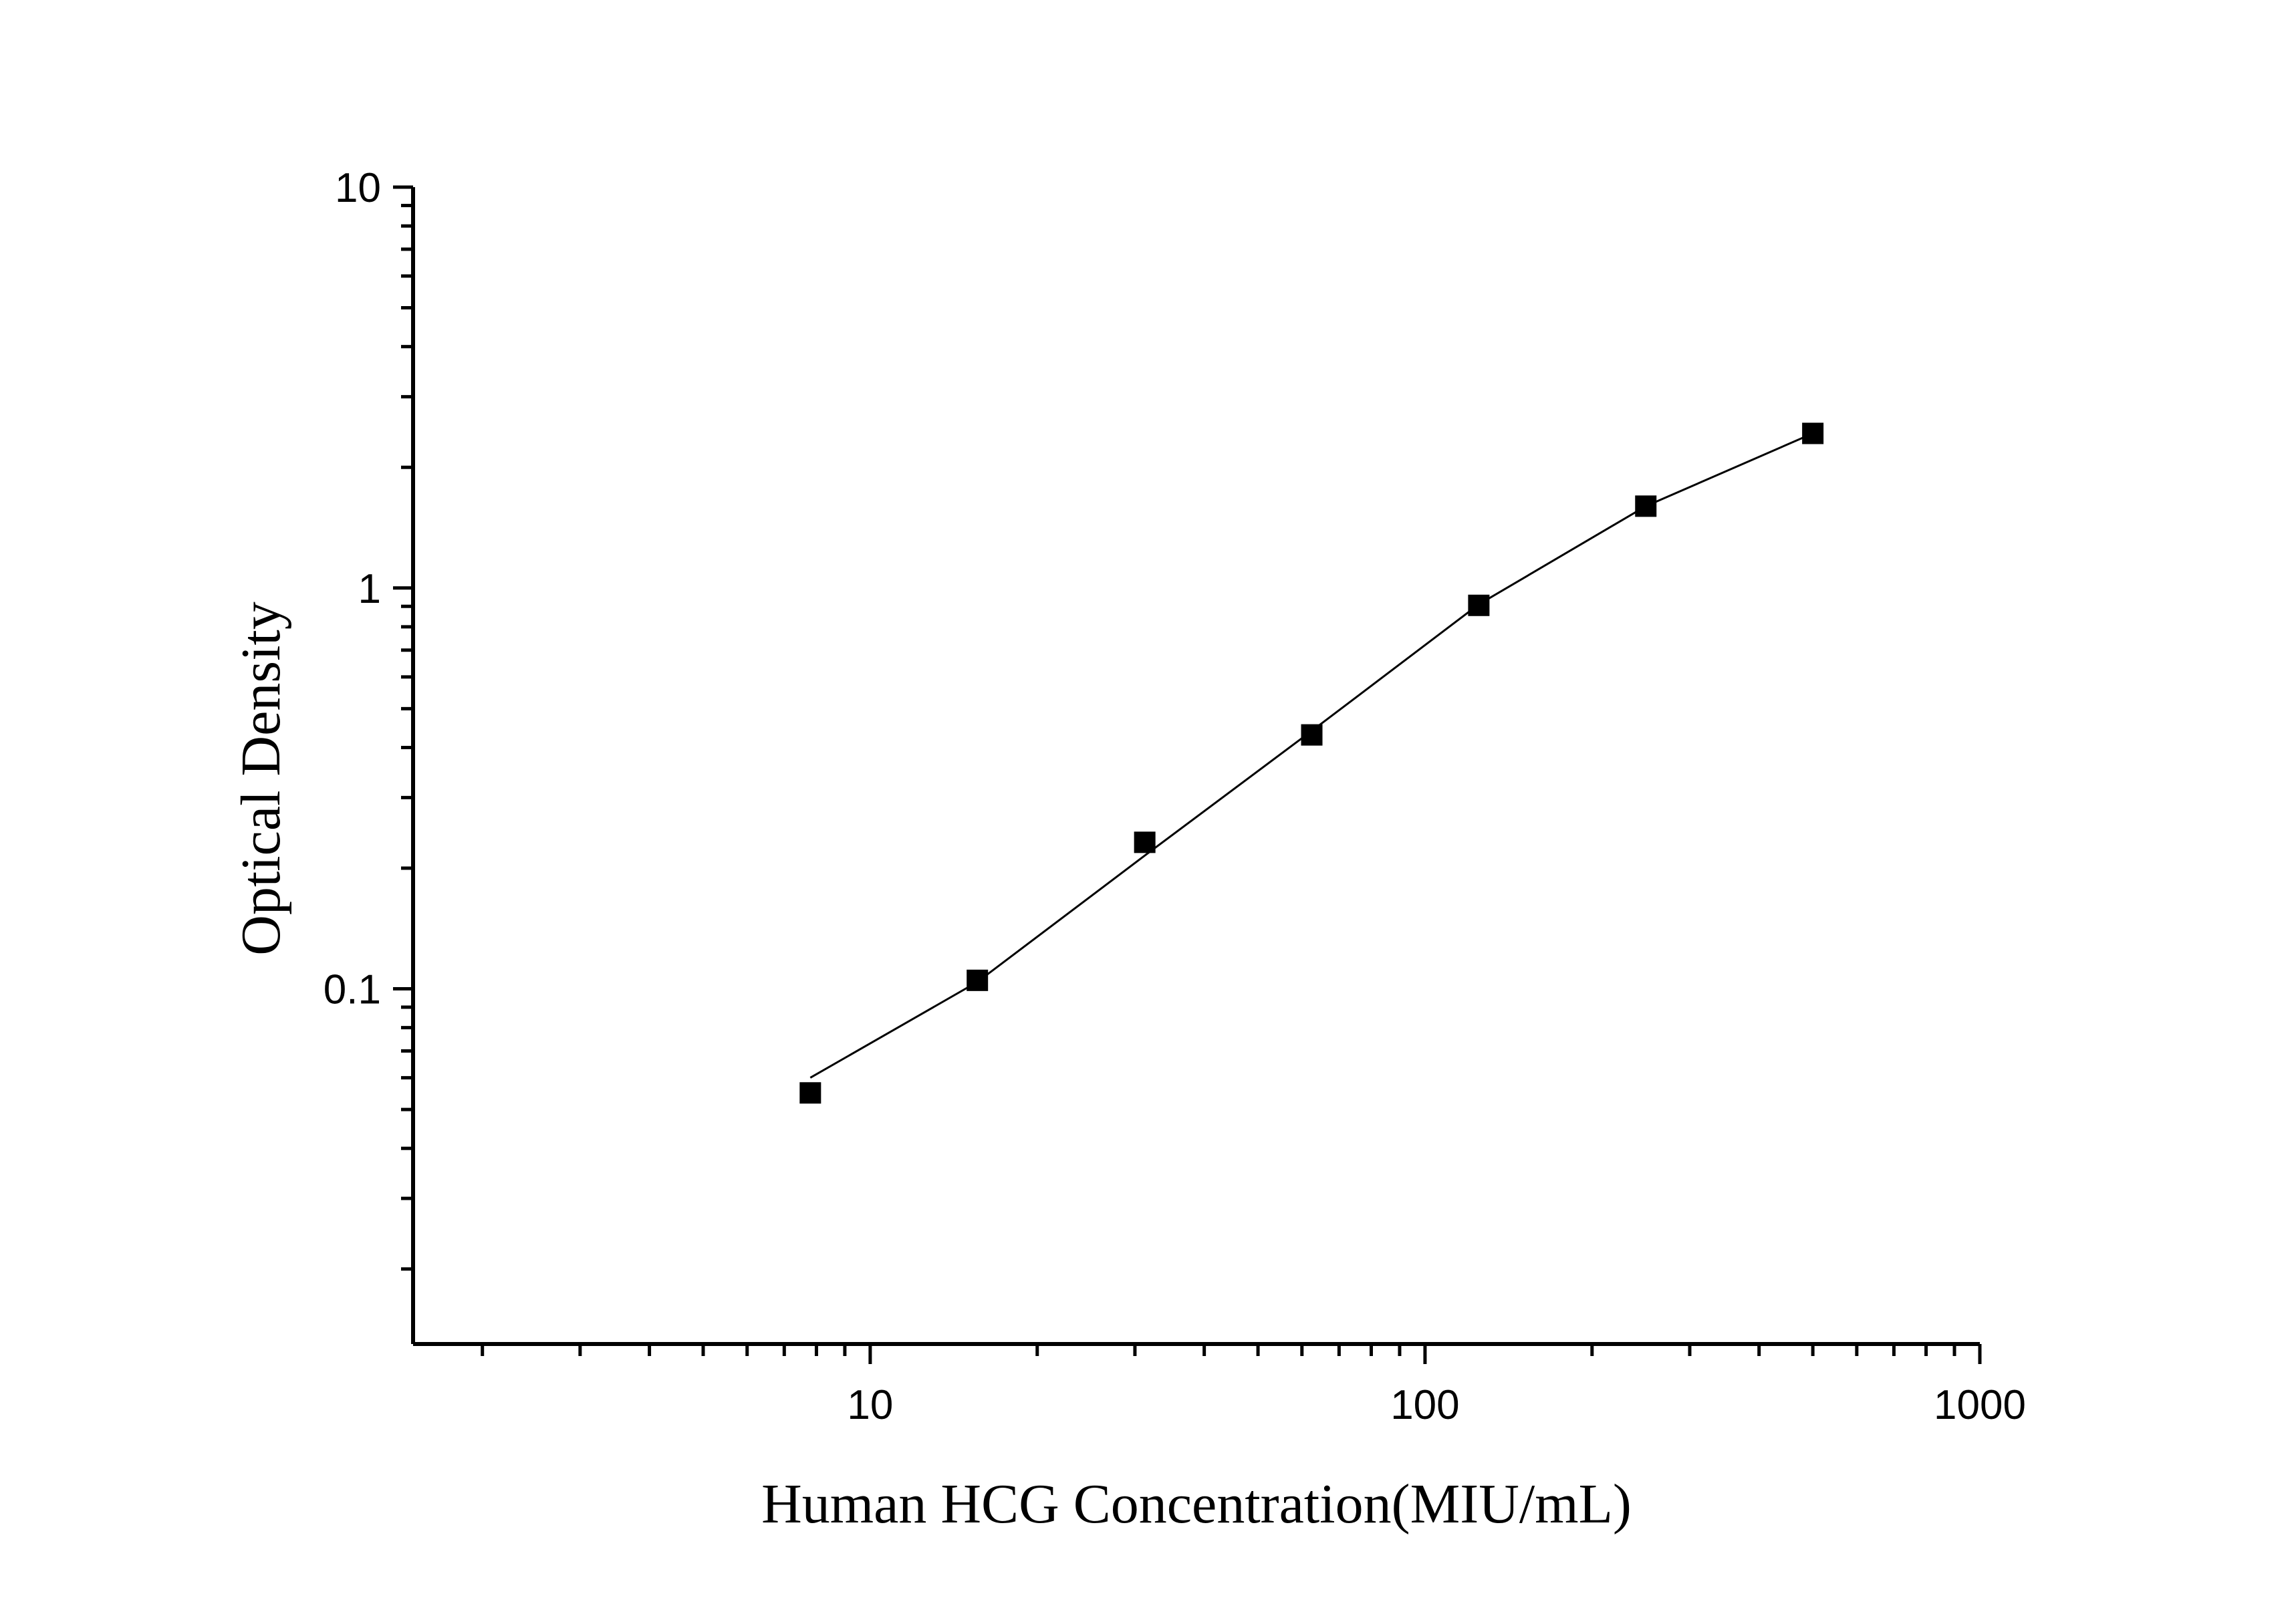  What do you see at coordinates (369, 589) in the screenshot?
I see `y-tick-label-1: 1` at bounding box center [369, 589].